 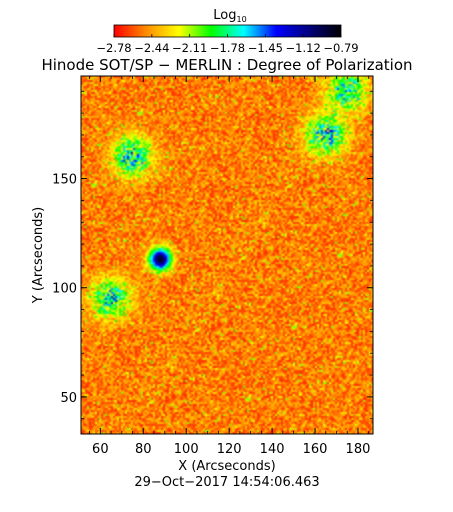 What do you see at coordinates (189, 48) in the screenshot?
I see `colorbar-tick-label: −2.11` at bounding box center [189, 48].